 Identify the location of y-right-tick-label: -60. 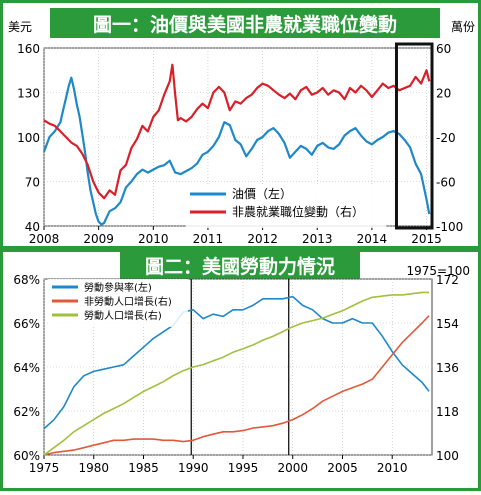
(446, 183).